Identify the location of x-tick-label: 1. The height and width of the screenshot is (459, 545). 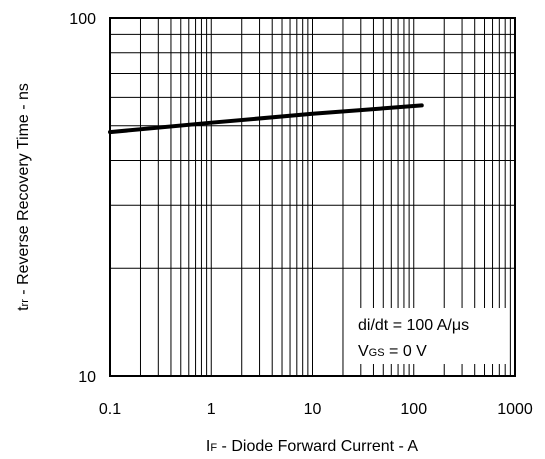
(211, 409).